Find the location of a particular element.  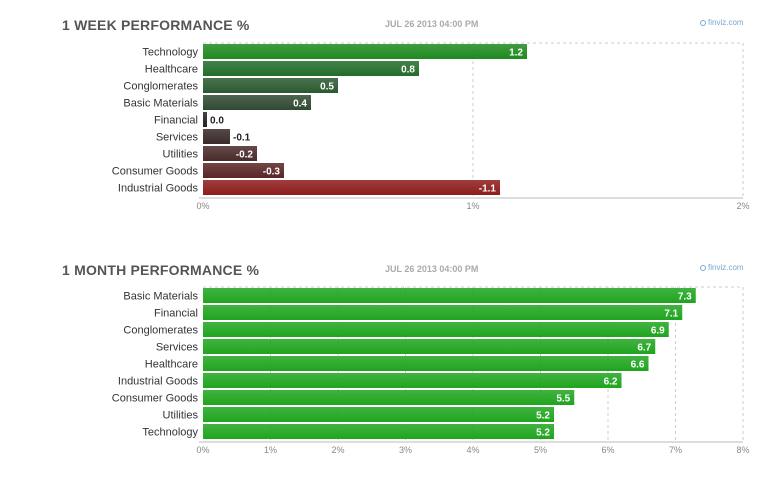

chart-title: 1 WEEK PERFORMANCE % is located at coordinates (156, 25).